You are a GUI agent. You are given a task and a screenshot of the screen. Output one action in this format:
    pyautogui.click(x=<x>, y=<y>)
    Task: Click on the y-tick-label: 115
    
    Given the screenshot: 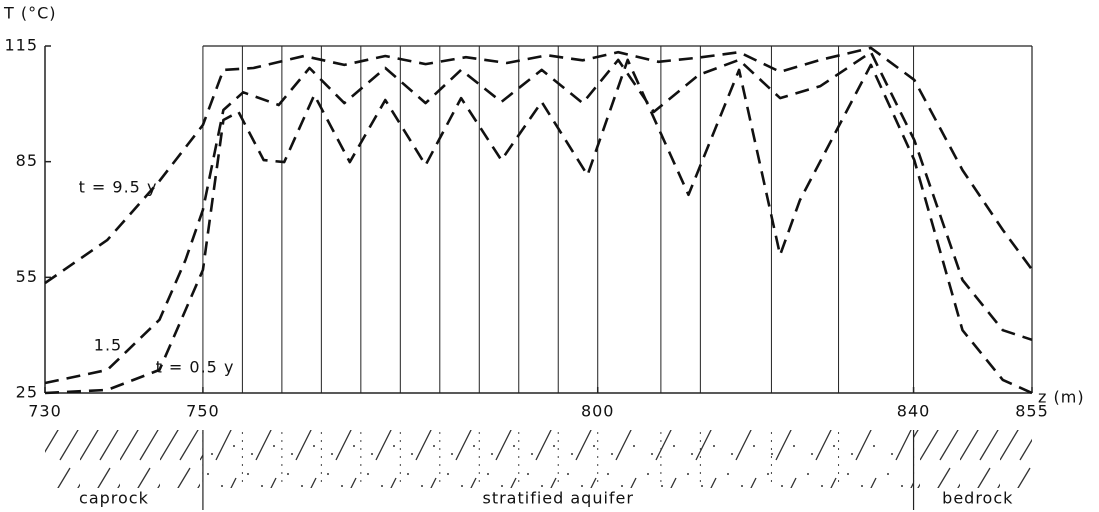 What is the action you would take?
    pyautogui.click(x=21, y=45)
    